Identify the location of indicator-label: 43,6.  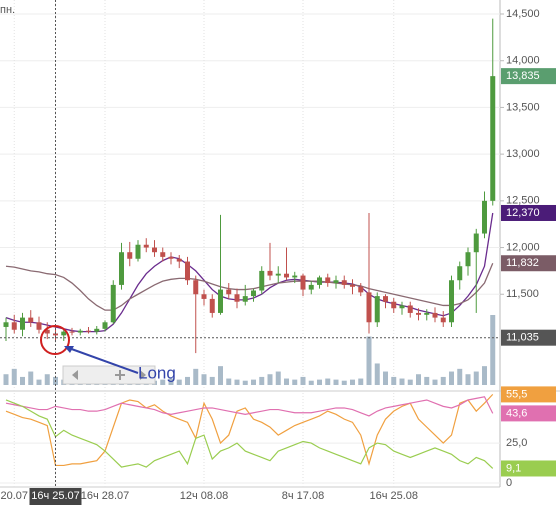
(516, 413).